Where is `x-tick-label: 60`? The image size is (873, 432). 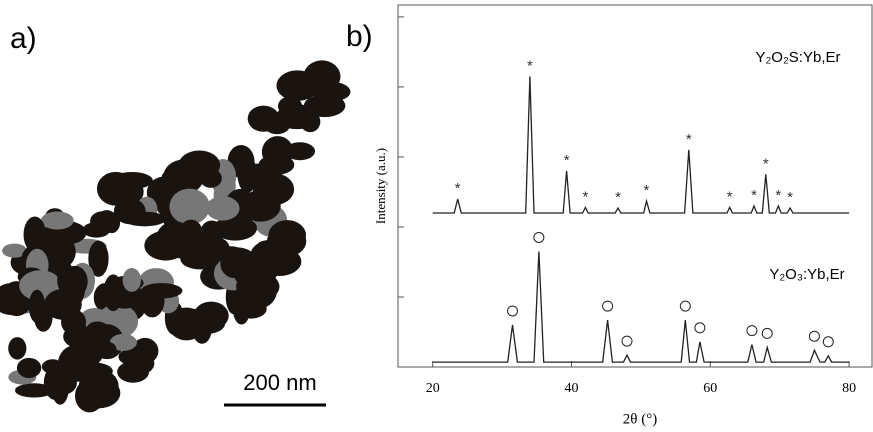
x-tick-label: 60 is located at coordinates (710, 388).